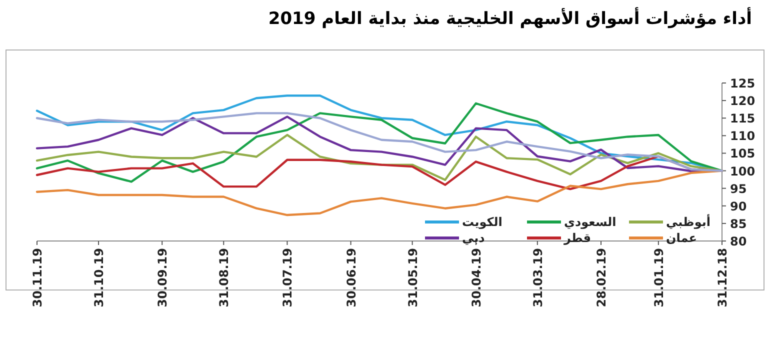 The width and height of the screenshot is (770, 345). I want to click on x-tick-label: 30.11.19, so click(37, 278).